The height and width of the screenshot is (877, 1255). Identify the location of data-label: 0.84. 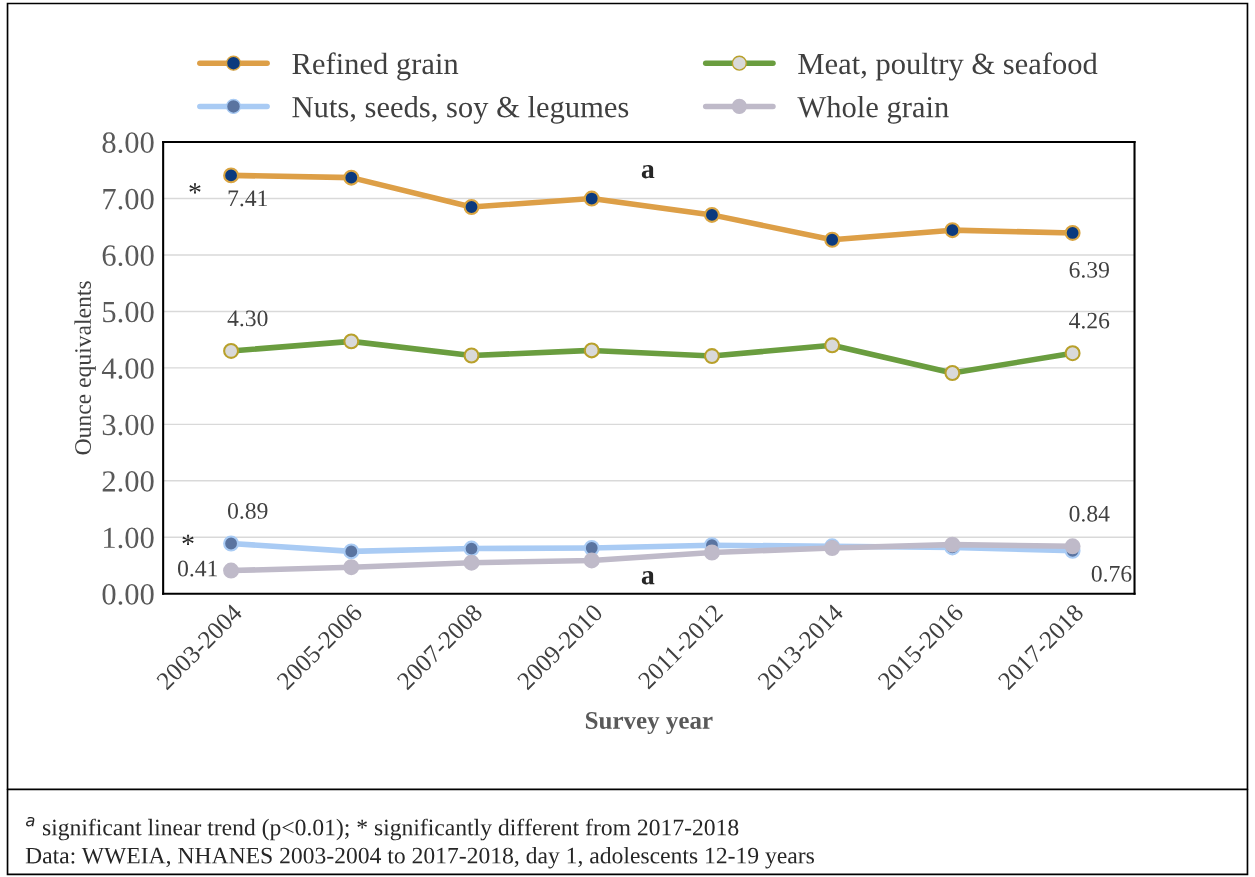
(1089, 513).